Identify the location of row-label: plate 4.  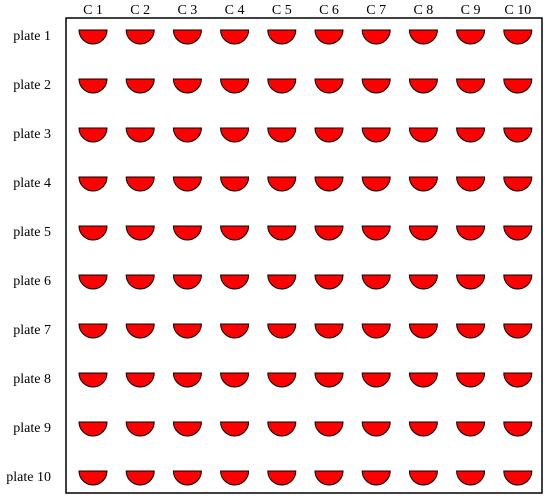
(32, 183).